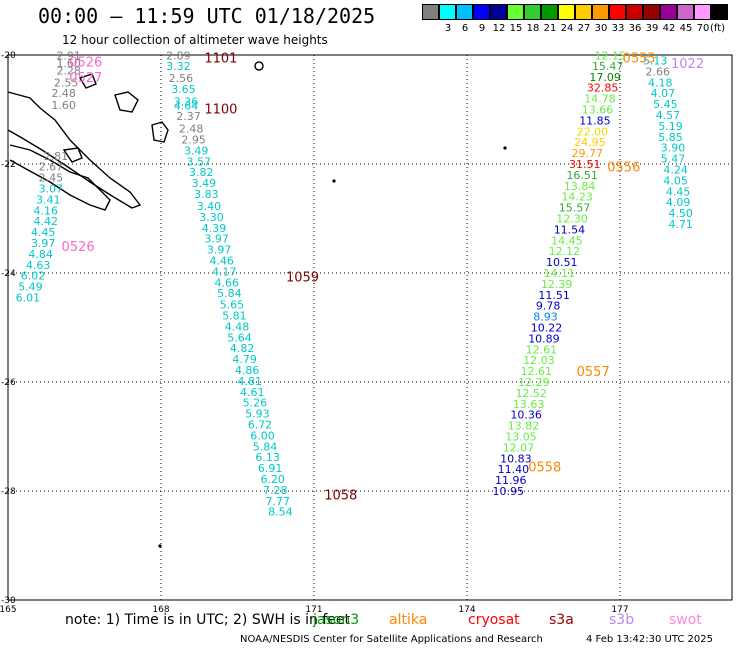  Describe the element at coordinates (63, 93) in the screenshot. I see `wave-height-value: 2.48` at that location.